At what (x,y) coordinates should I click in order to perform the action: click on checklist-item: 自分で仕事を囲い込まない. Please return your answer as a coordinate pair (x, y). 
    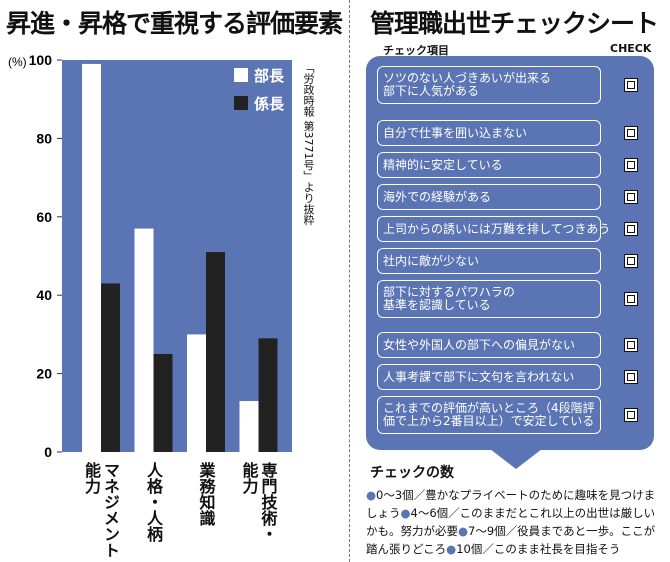
    Looking at the image, I should click on (489, 133).